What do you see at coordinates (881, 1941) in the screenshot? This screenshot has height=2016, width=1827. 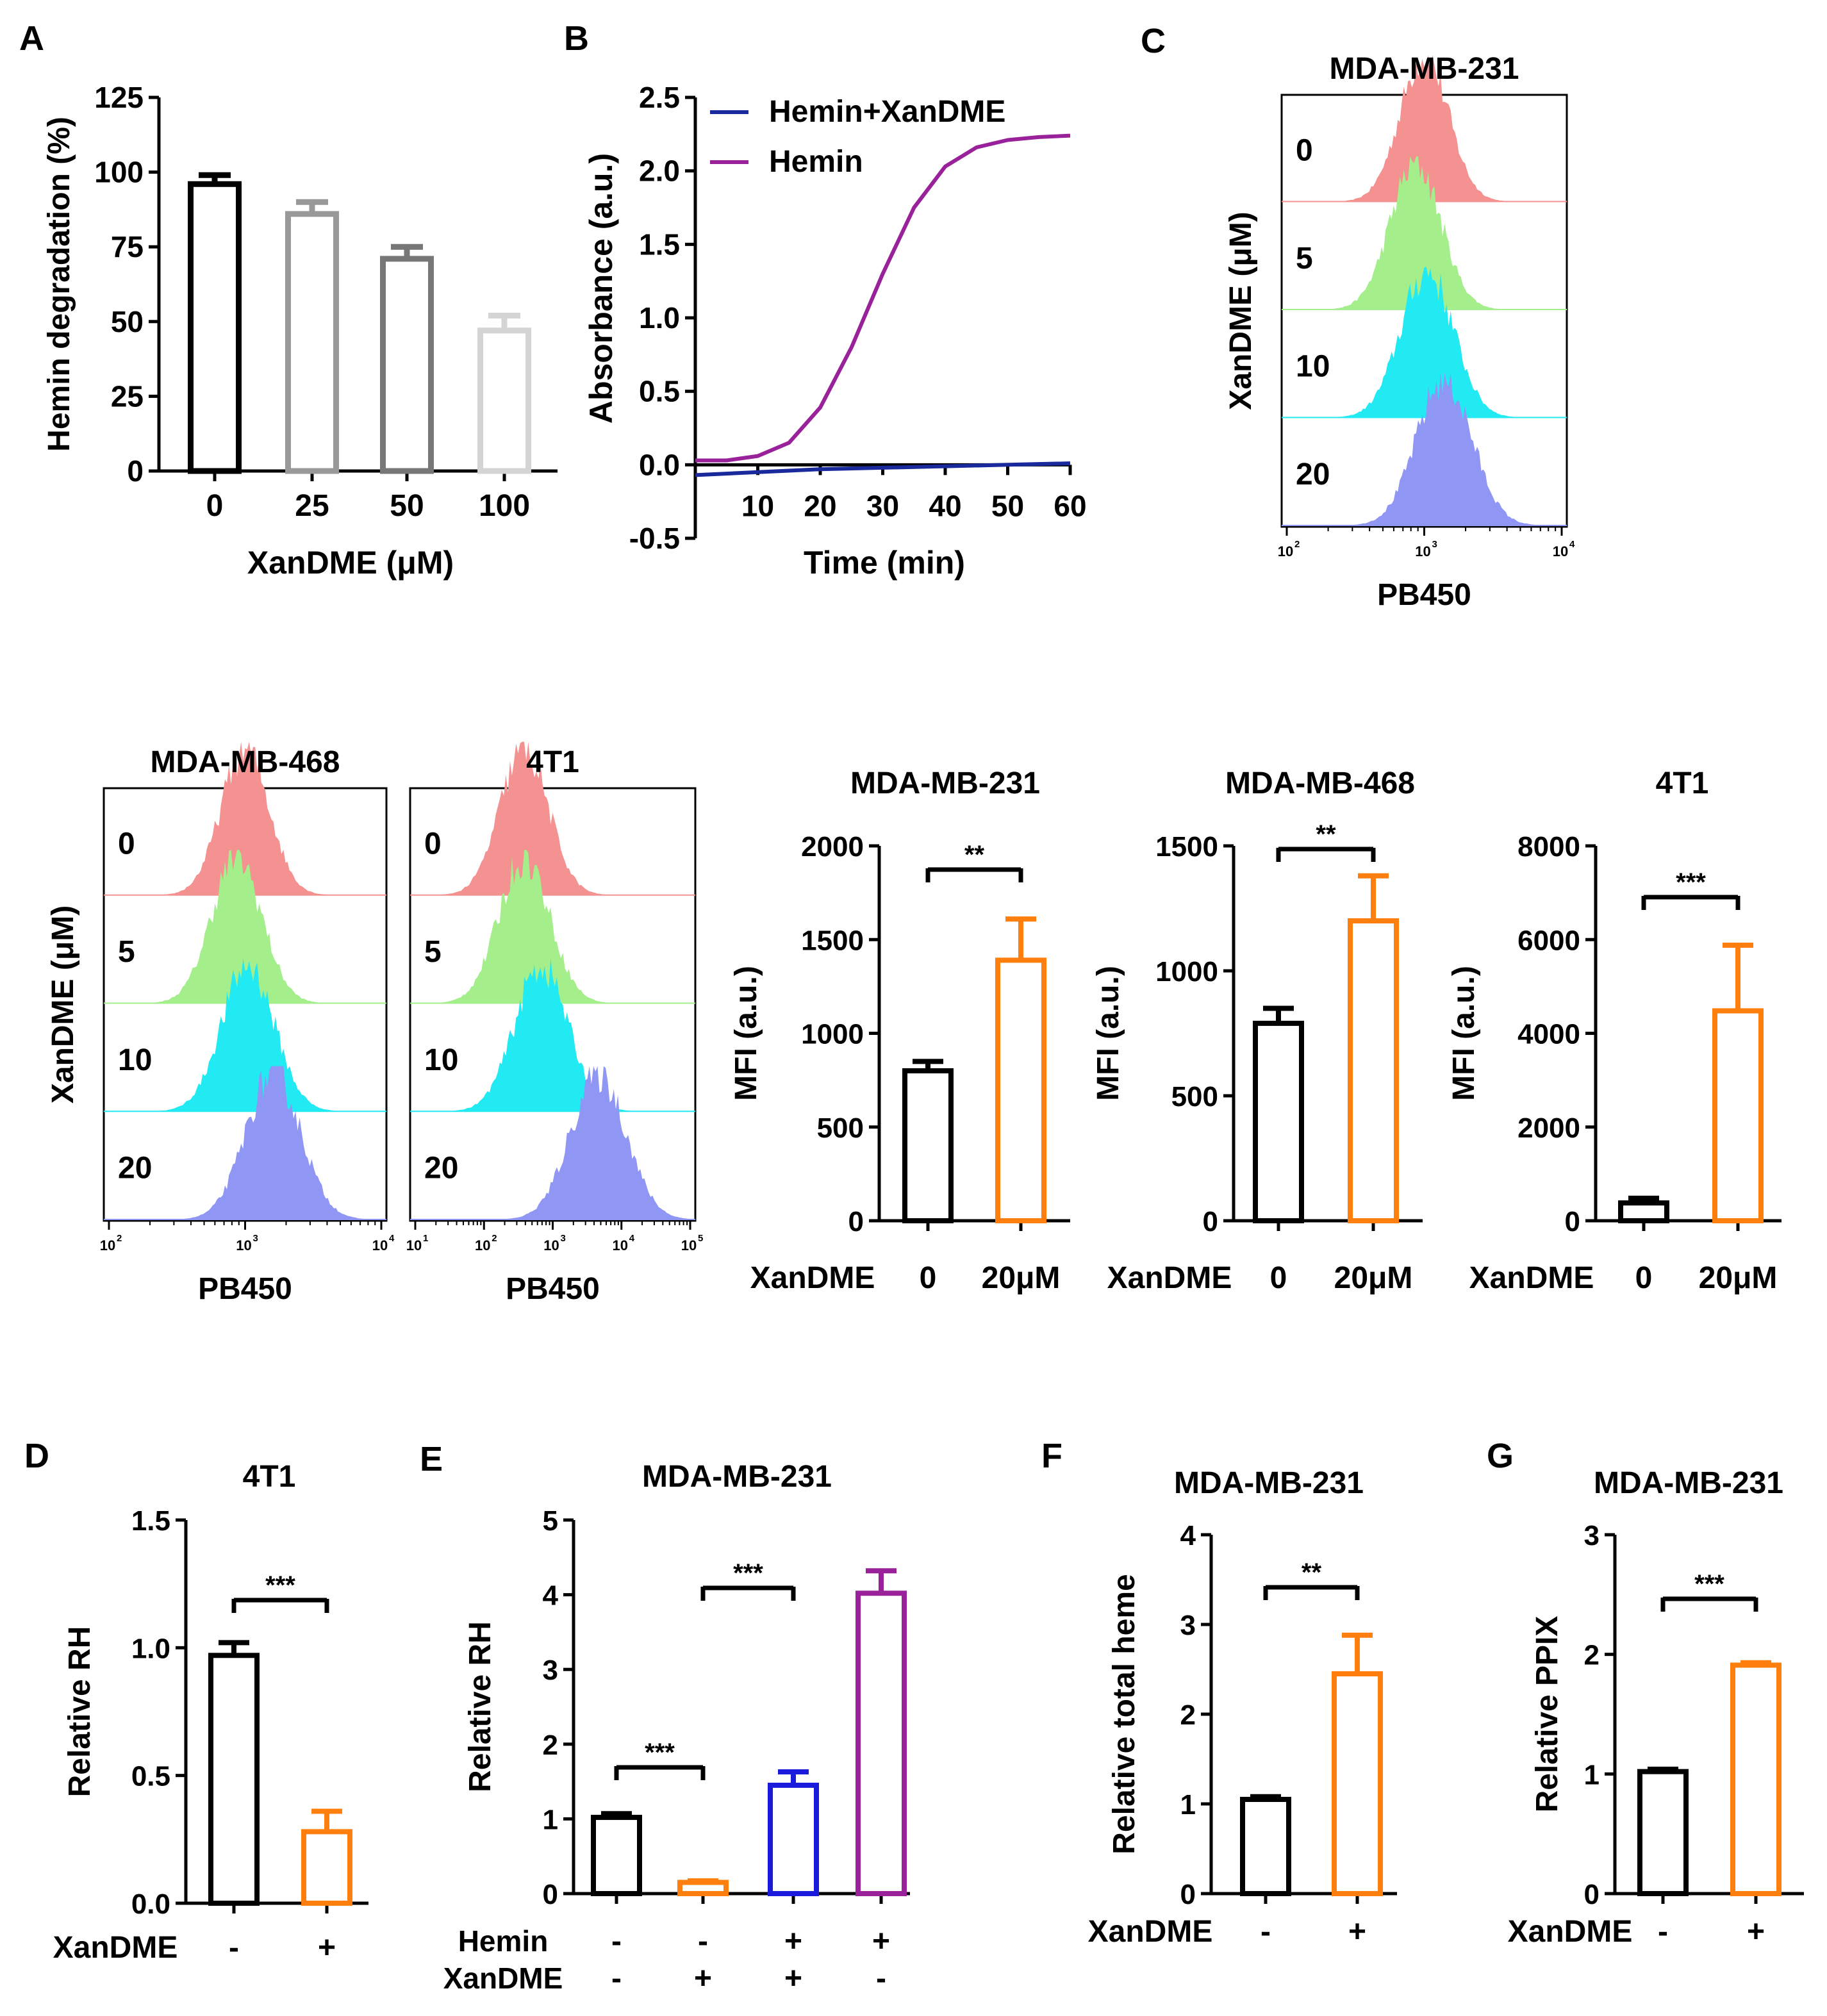 I see `e-row-0-value-3: +` at bounding box center [881, 1941].